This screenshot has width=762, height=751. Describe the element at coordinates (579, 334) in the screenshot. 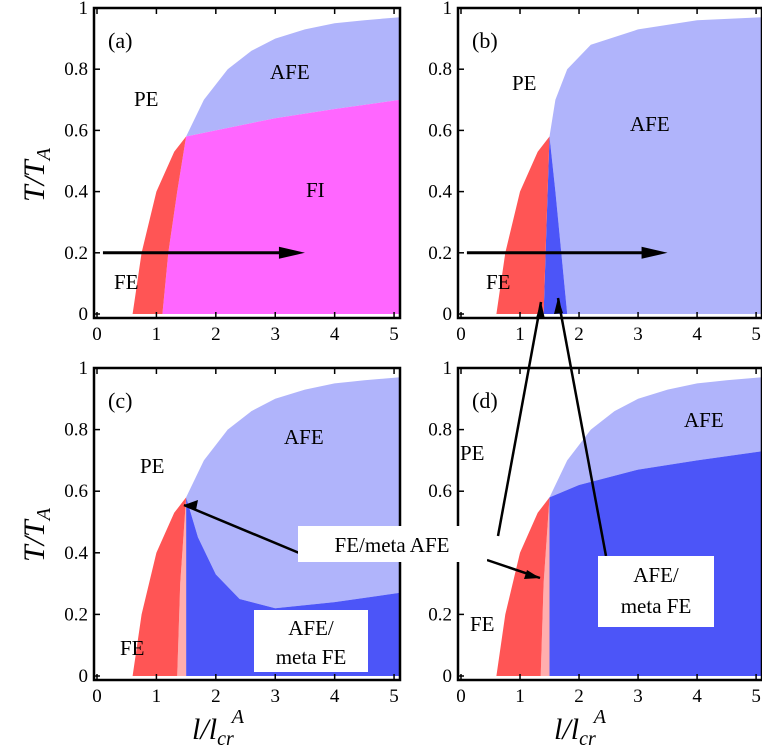

I see `xtick-label-b-2: 2` at that location.